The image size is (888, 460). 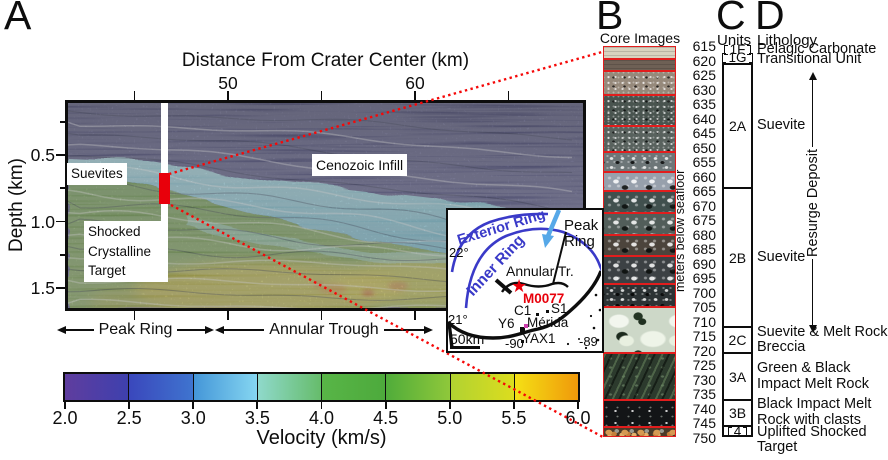 What do you see at coordinates (704, 365) in the screenshot?
I see `depth-scale-label: 725` at bounding box center [704, 365].